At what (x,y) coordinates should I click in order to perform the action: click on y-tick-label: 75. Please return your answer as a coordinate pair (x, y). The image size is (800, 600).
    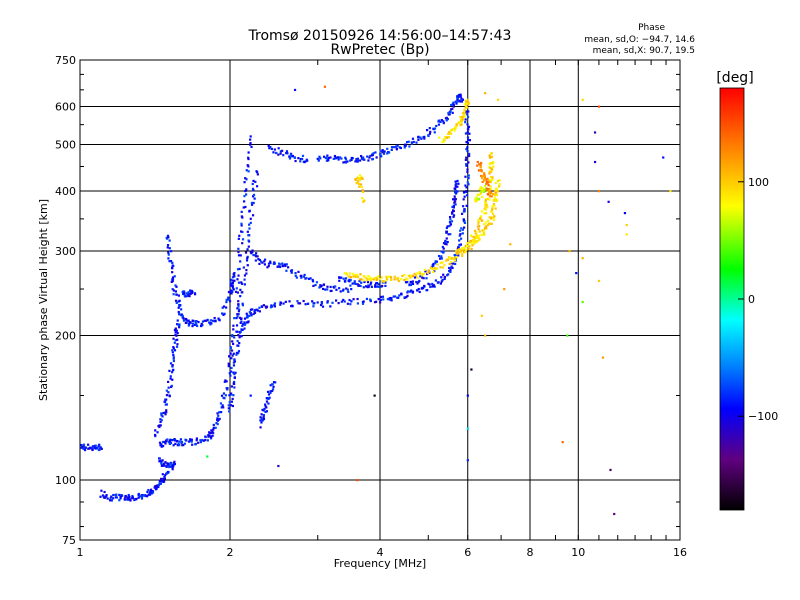
    Looking at the image, I should click on (69, 540).